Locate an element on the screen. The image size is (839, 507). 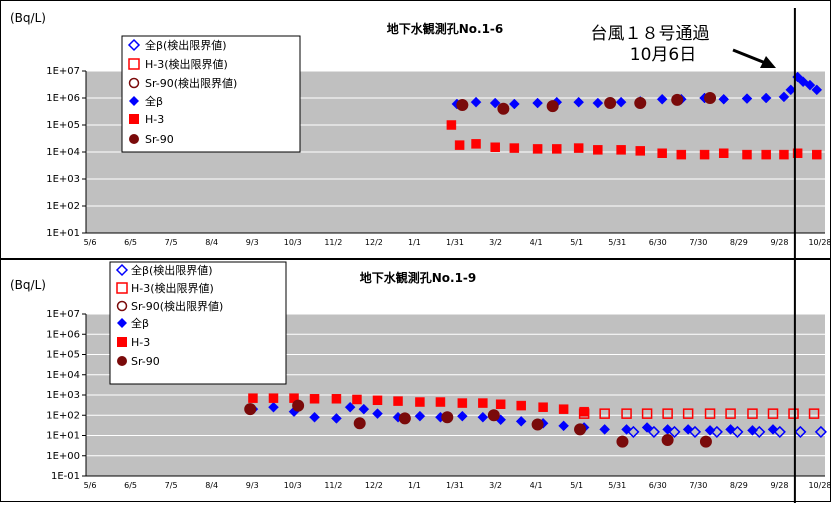
x-tick-label: 12/2 is located at coordinates (374, 242).